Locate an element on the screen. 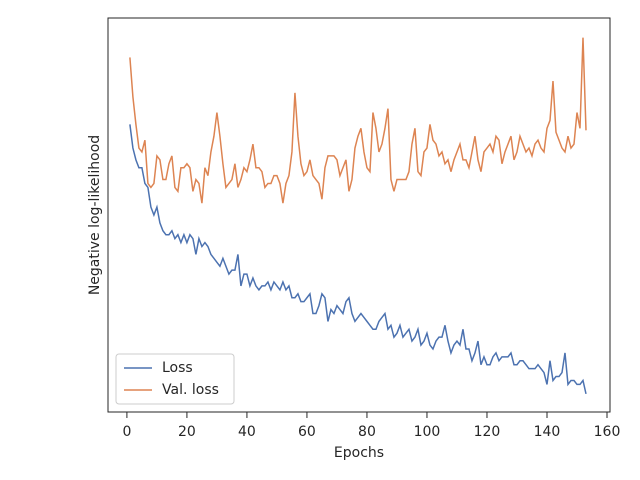  y-axis-label: Negative log-likelihood is located at coordinates (95, 215).